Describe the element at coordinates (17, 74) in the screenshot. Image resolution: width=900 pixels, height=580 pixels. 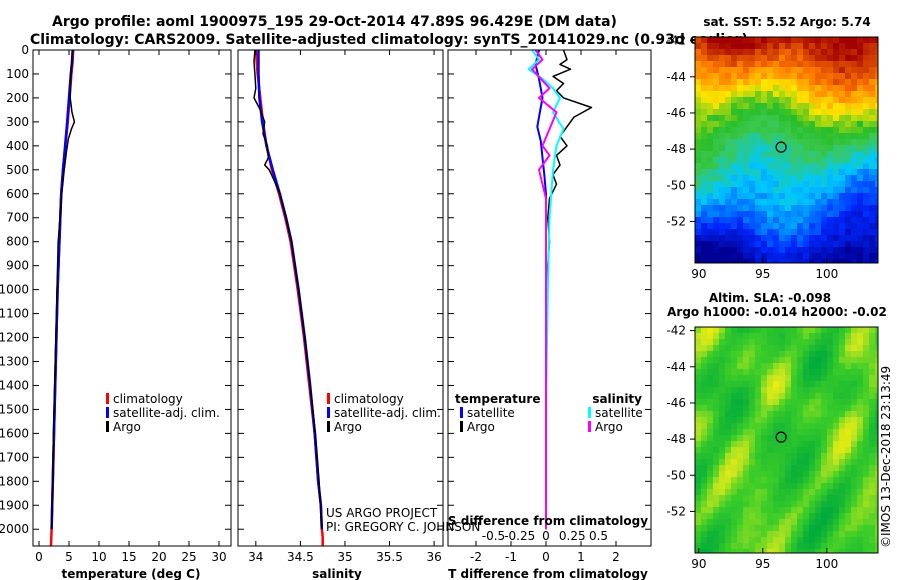
I see `y-tick-label: 100` at that location.